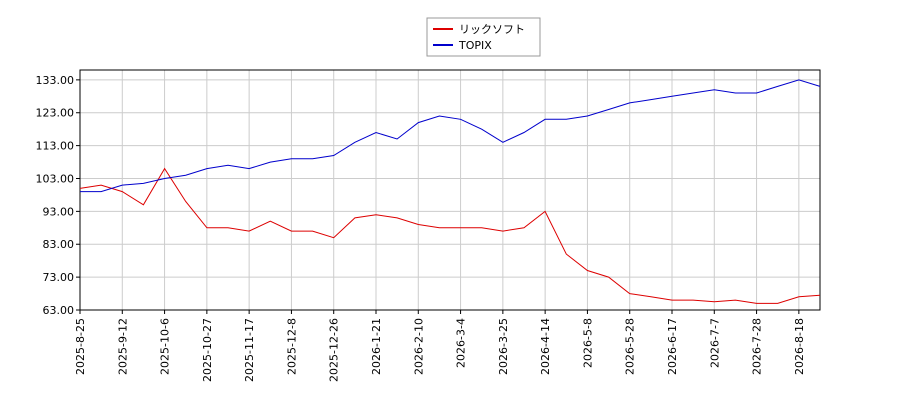 The height and width of the screenshot is (400, 900). What do you see at coordinates (59, 277) in the screenshot?
I see `y-tick-label: 73.00` at bounding box center [59, 277].